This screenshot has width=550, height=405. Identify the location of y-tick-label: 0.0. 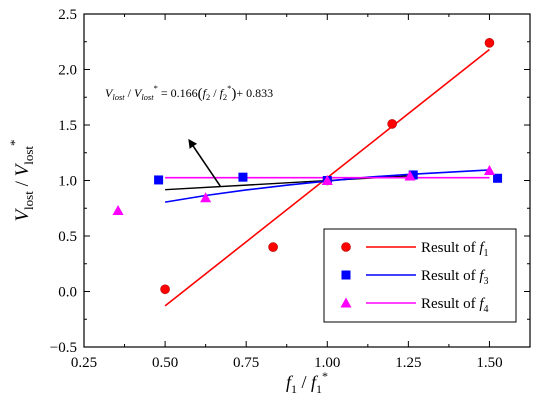
(67, 293).